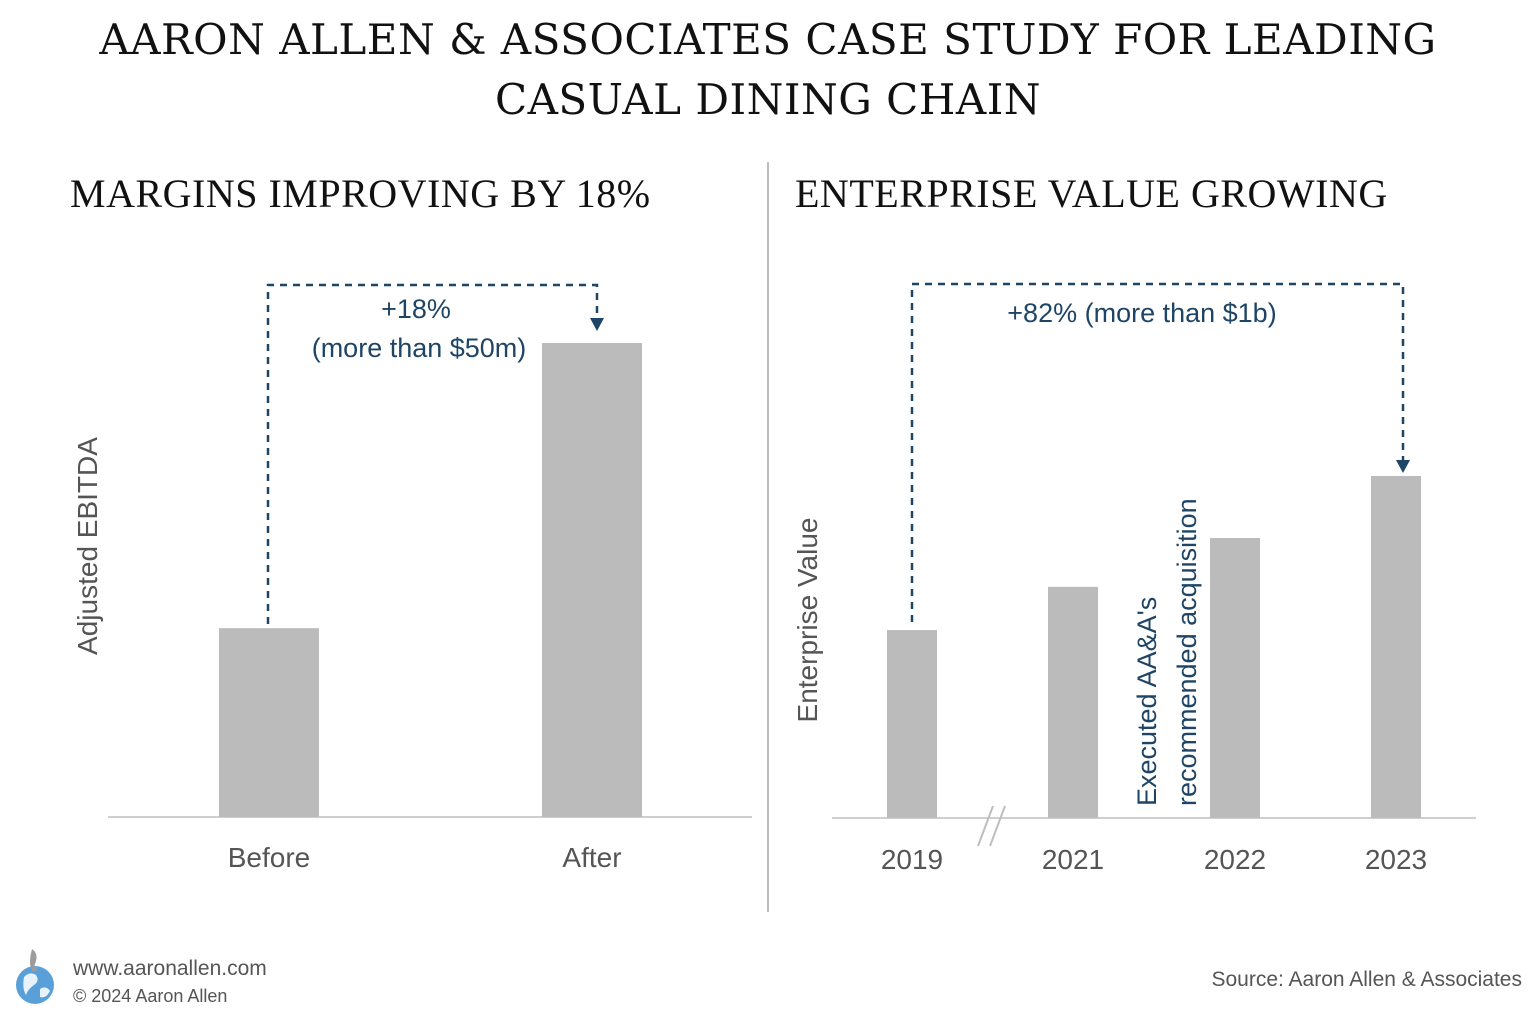 This screenshot has height=1018, width=1536. I want to click on left-bar-after, so click(592, 580).